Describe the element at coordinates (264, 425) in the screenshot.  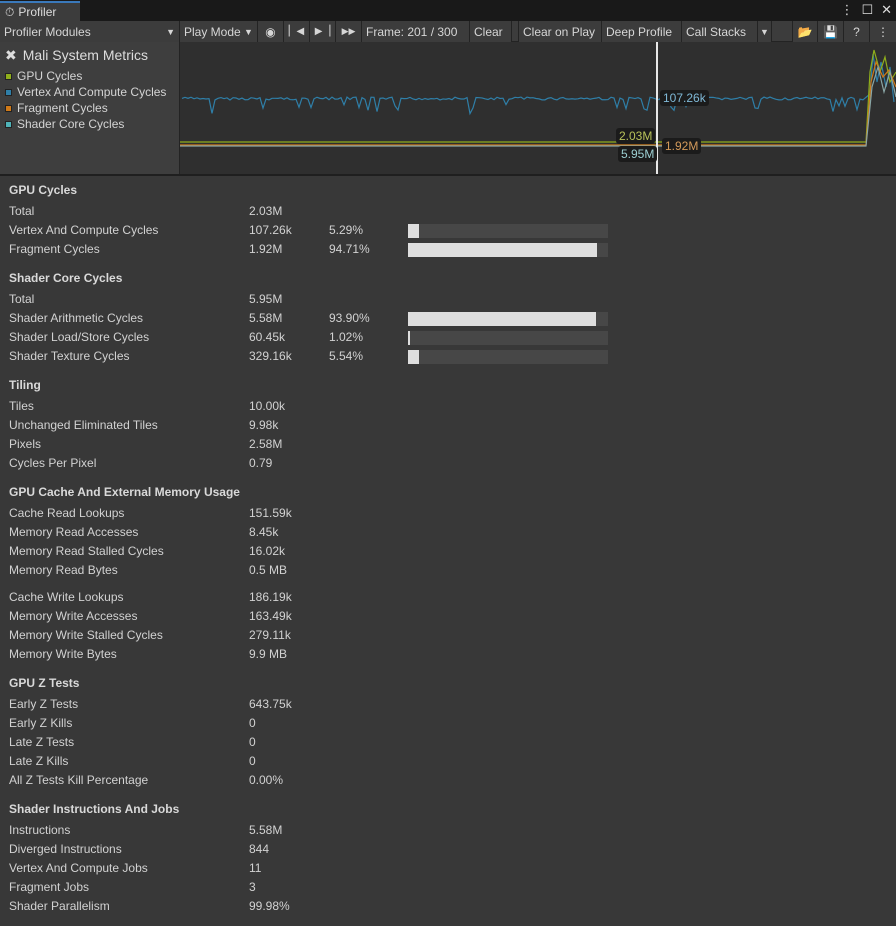
I see `metric-value: 9.98k` at that location.